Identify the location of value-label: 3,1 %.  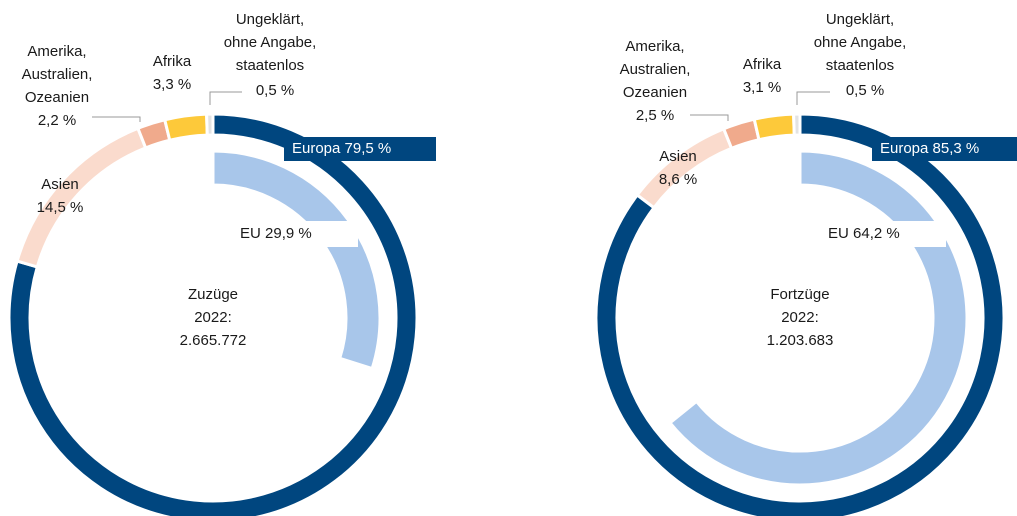
(762, 87).